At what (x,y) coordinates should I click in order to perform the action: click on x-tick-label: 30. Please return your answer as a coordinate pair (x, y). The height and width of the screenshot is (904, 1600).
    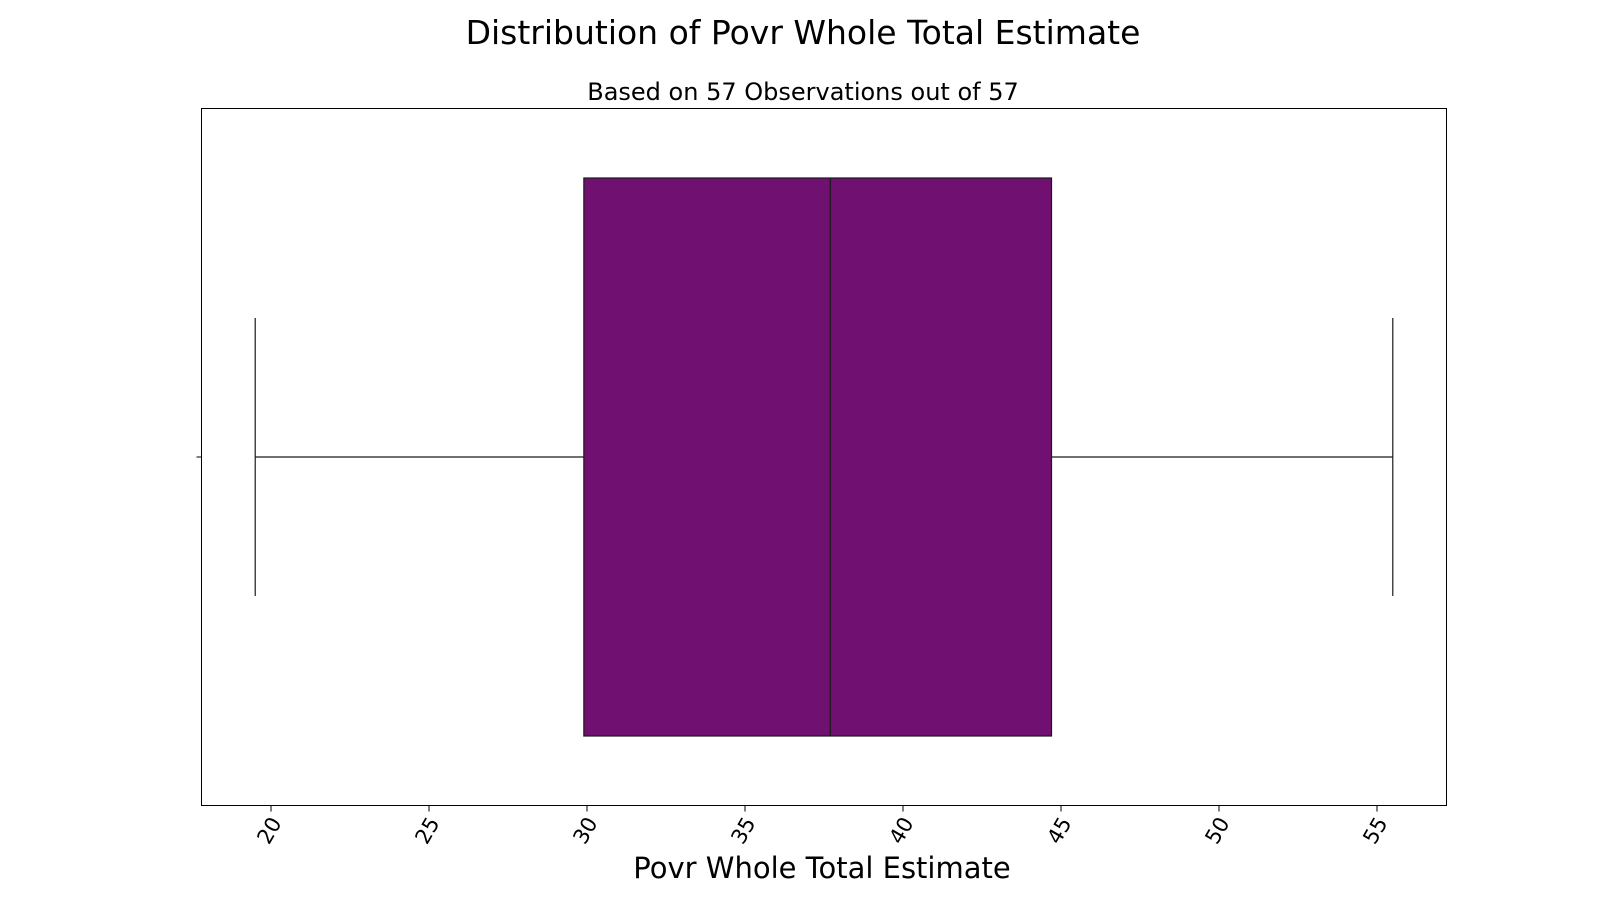
    Looking at the image, I should click on (585, 830).